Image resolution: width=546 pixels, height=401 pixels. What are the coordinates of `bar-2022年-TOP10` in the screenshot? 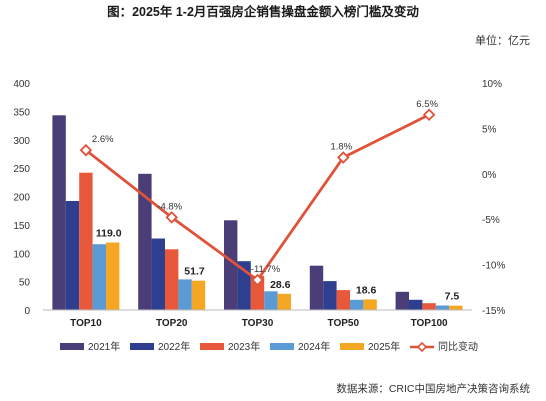 It's located at (72, 255).